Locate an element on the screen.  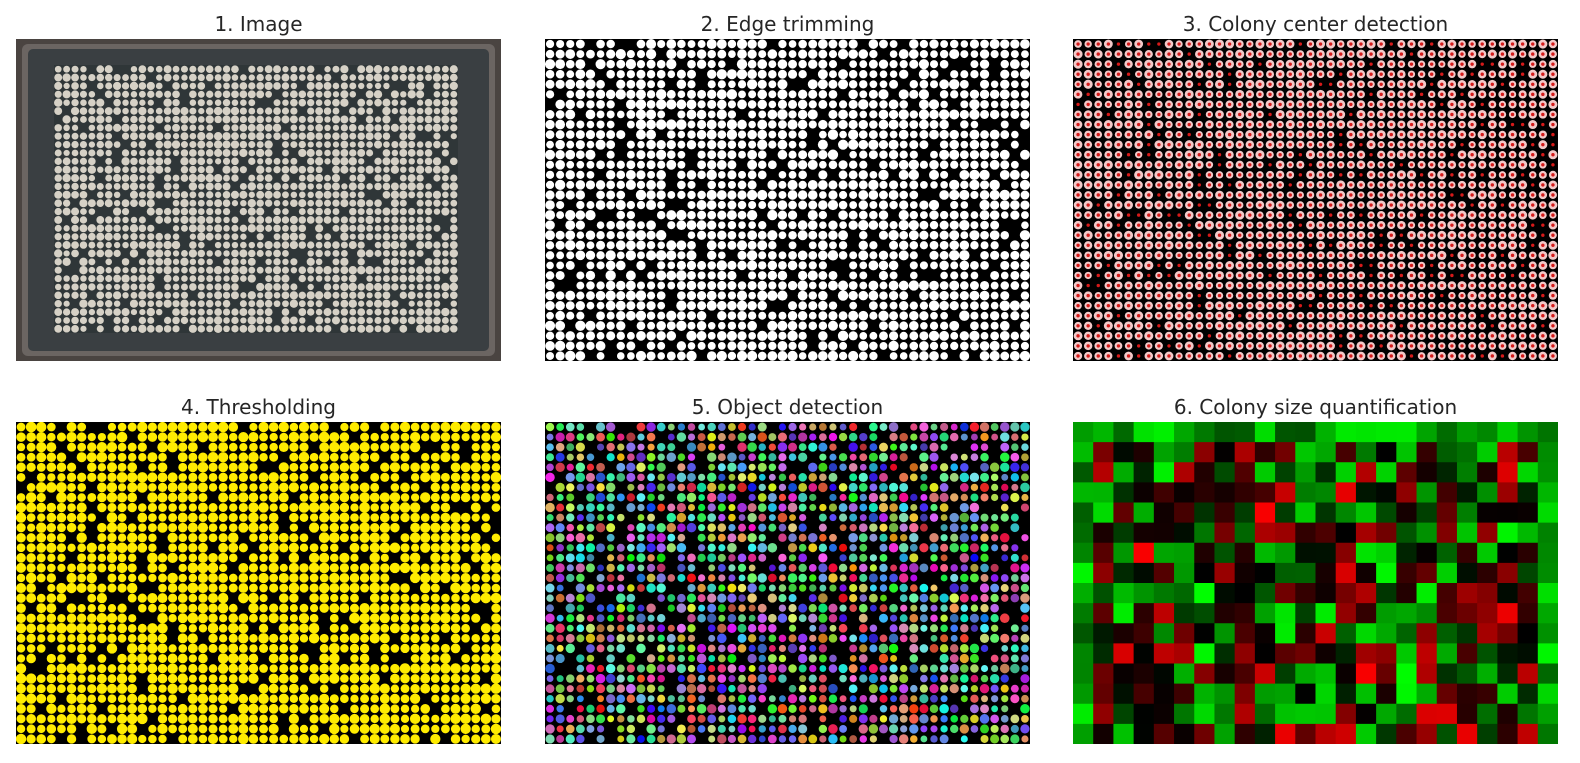
panel-object-detection: 5. Object detection is located at coordinates (787, 568).